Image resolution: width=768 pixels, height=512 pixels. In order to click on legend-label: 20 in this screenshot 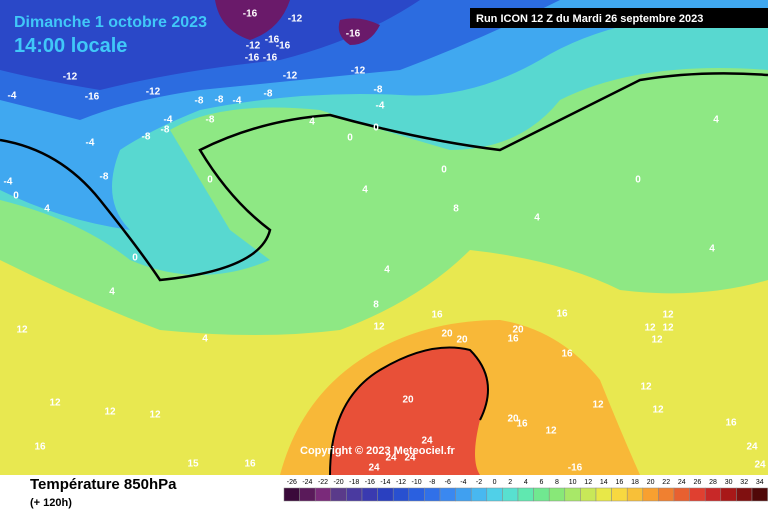, I will do `click(651, 482)`.